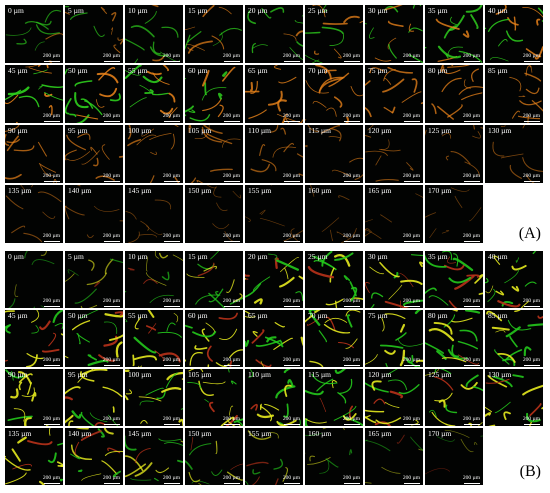 The height and width of the screenshot is (493, 550). I want to click on depth-label: 50 µm, so click(78, 315).